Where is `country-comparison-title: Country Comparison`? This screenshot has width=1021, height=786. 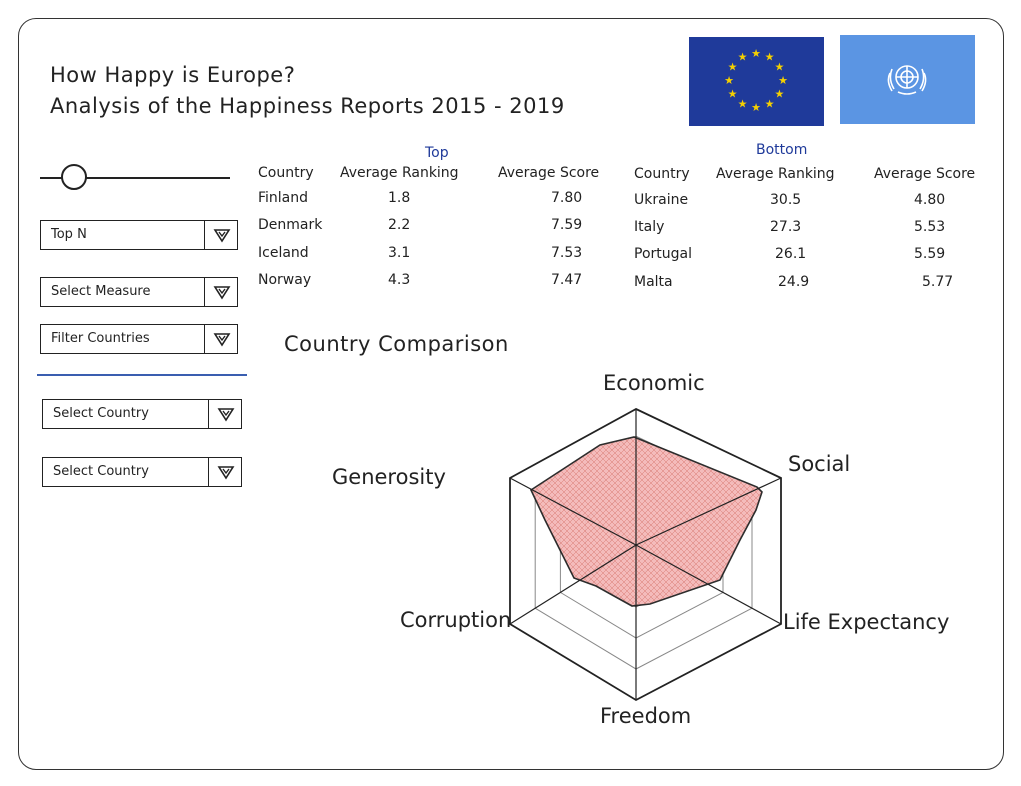 country-comparison-title: Country Comparison is located at coordinates (396, 344).